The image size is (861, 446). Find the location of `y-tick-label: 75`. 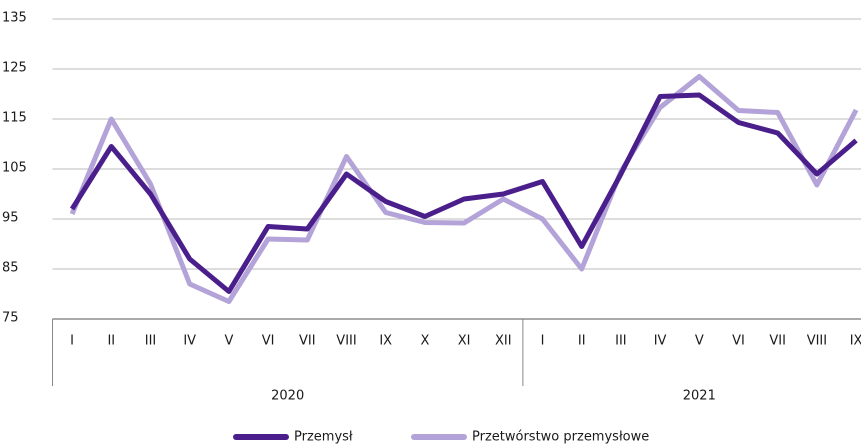

y-tick-label: 75 is located at coordinates (10, 318).